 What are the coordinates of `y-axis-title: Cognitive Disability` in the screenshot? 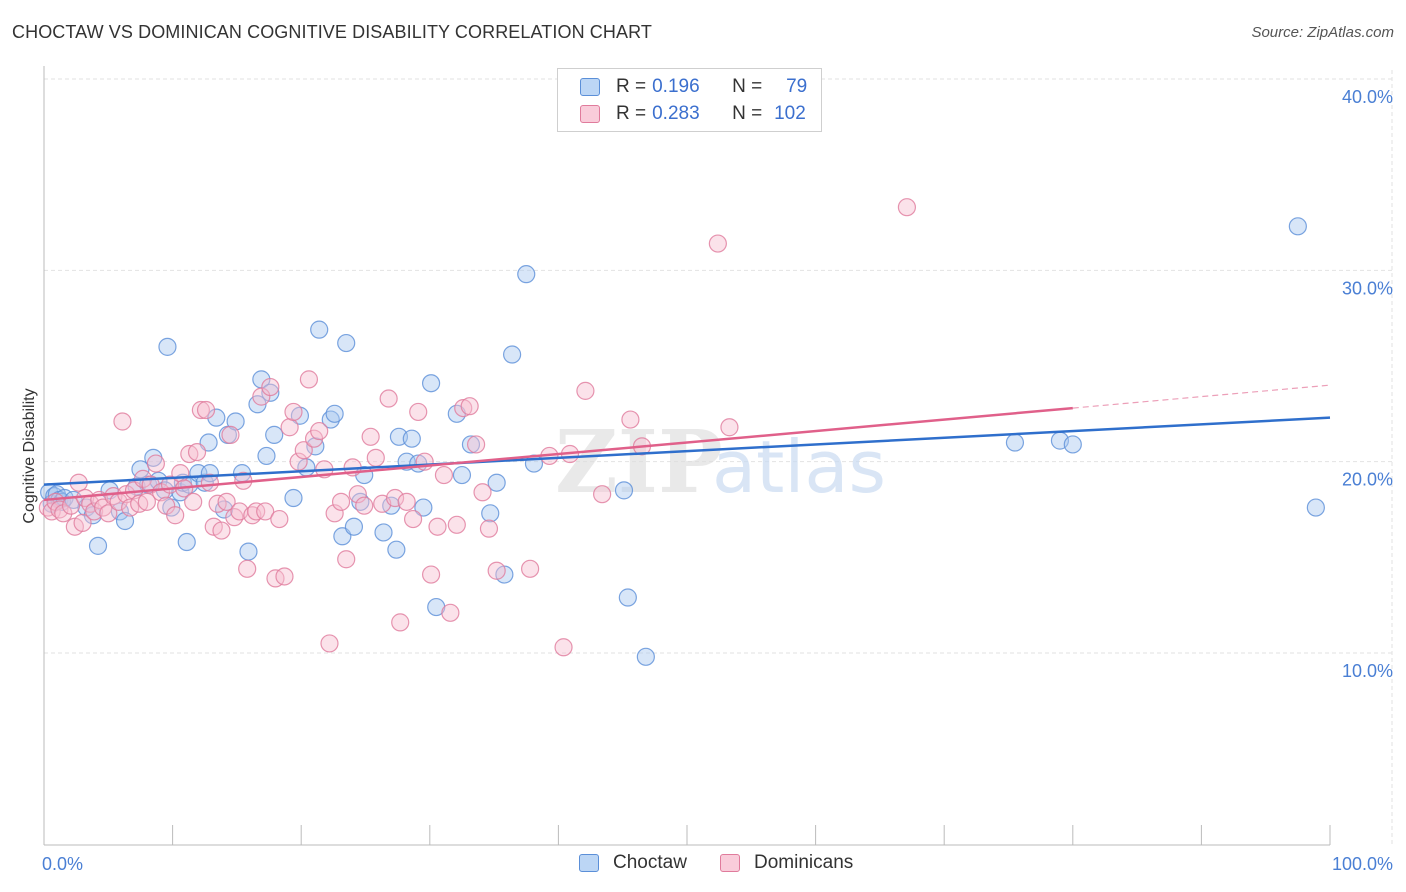 It's located at (29, 455).